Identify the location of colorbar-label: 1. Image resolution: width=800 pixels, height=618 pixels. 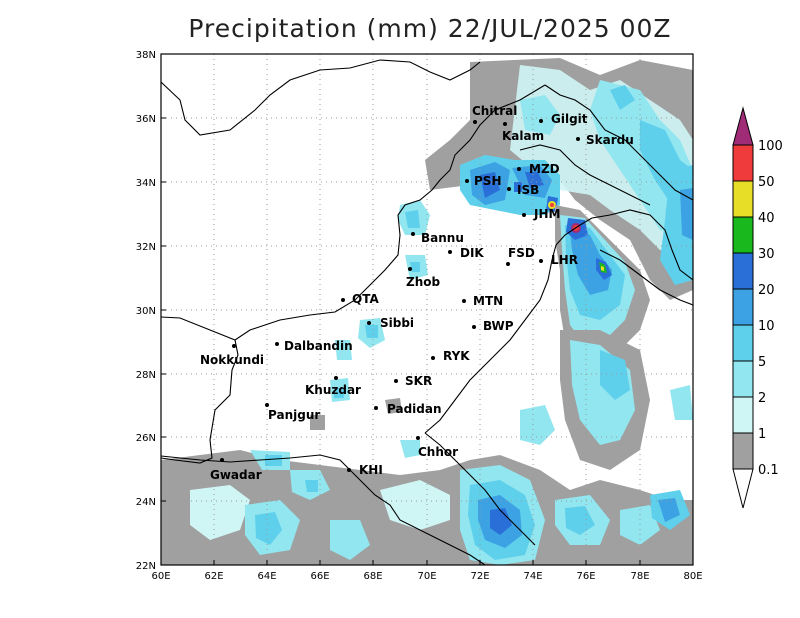
(762, 434).